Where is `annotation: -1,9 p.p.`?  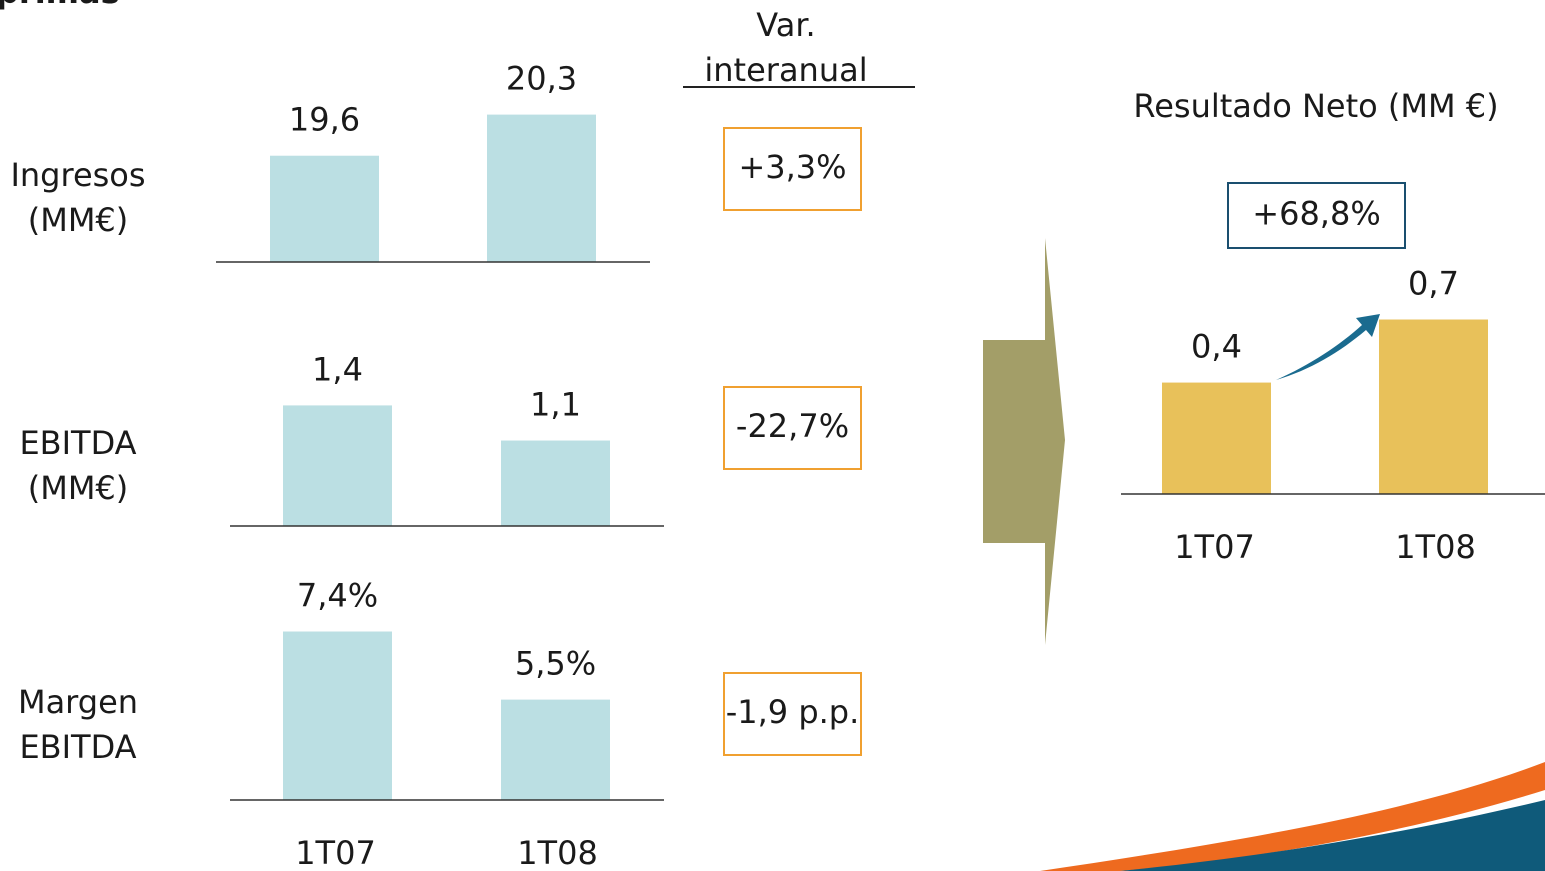
annotation: -1,9 p.p. is located at coordinates (793, 712).